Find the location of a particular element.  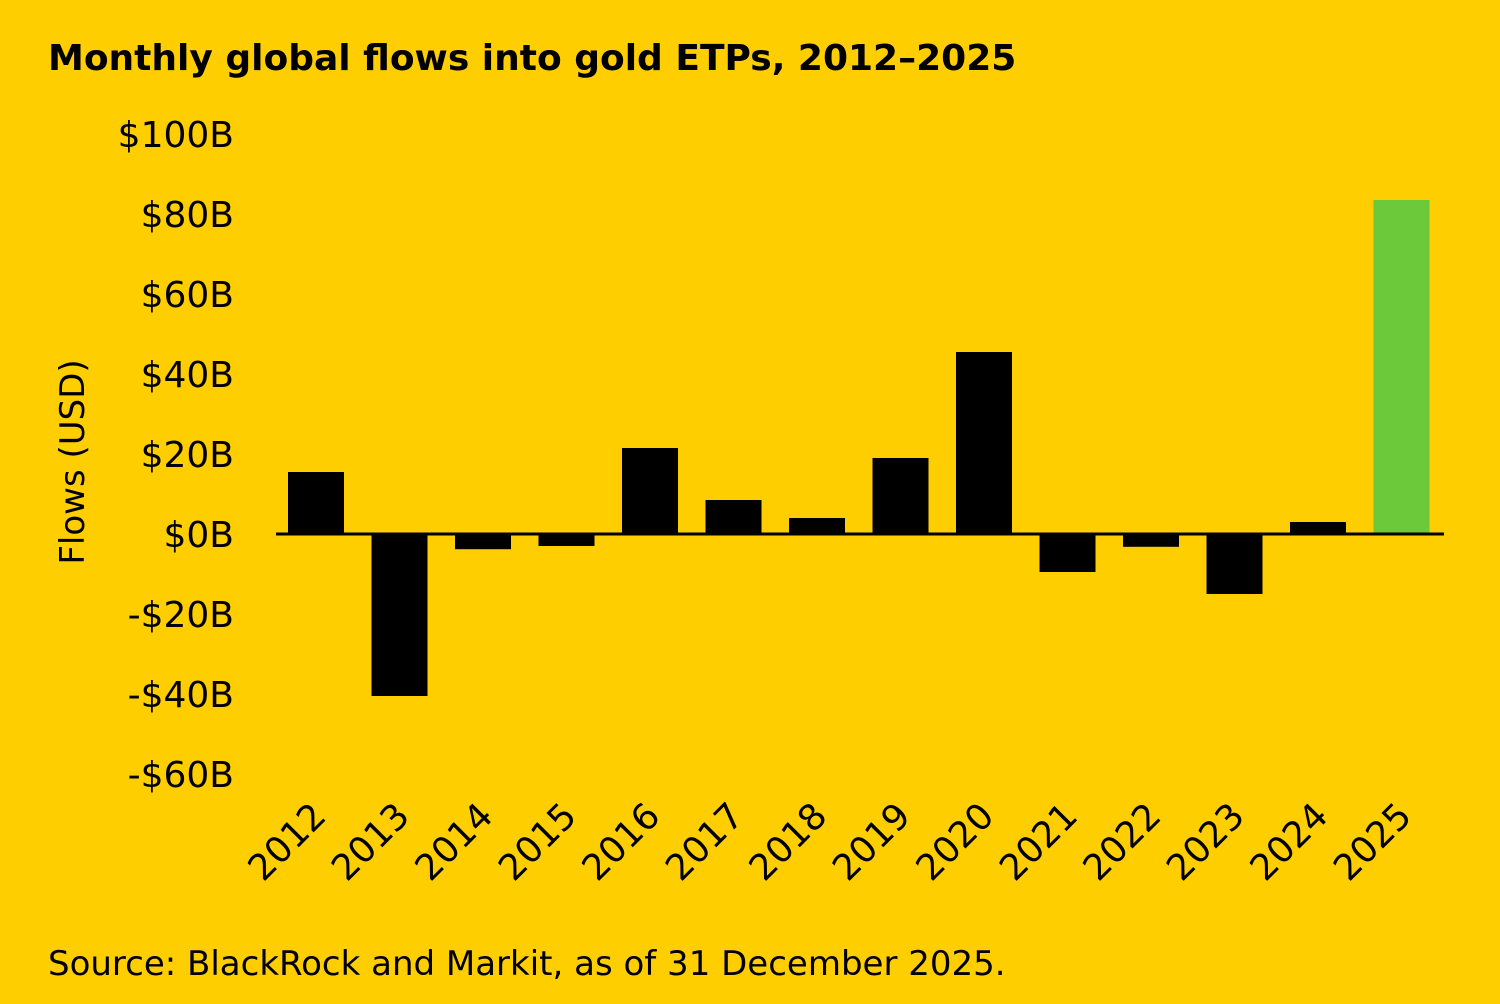

y-axis-title: Flows (USD) is located at coordinates (73, 461).